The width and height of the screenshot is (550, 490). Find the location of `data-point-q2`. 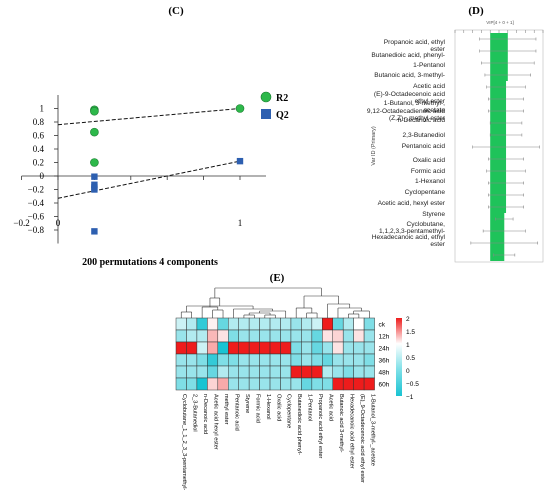

data-point-q2 is located at coordinates (240, 161).